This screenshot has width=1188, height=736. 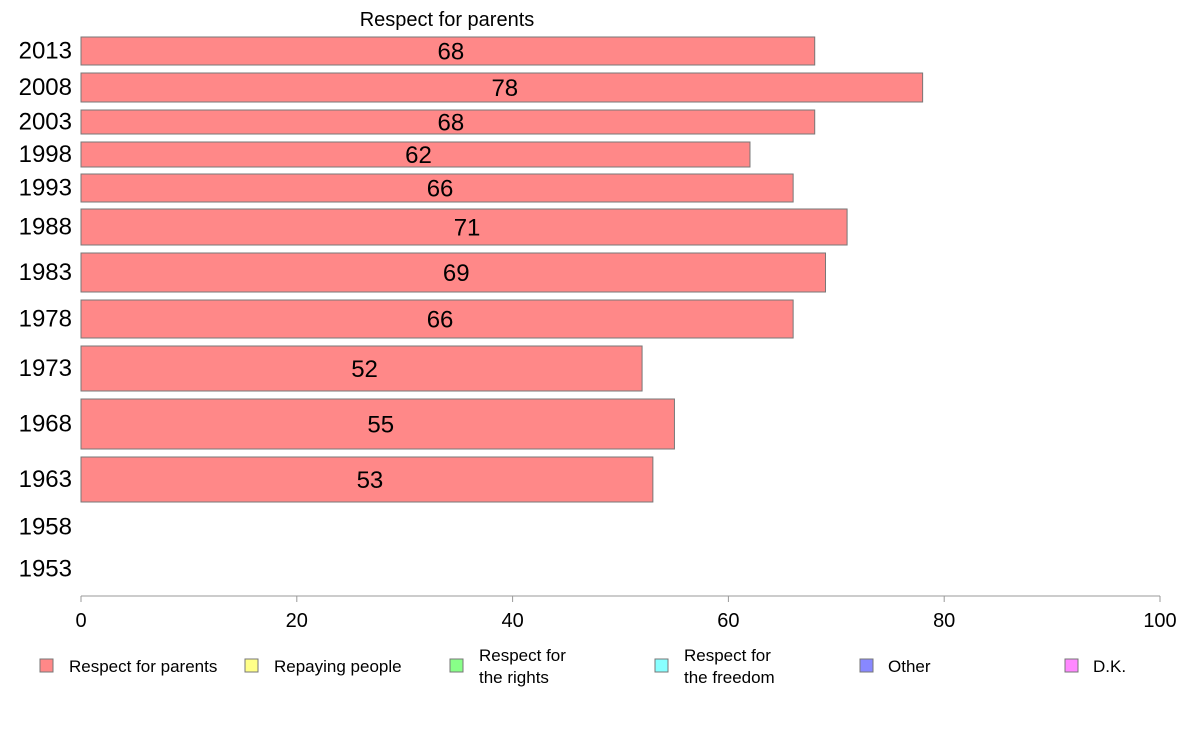 I want to click on legend-swatch-respect-for-the-freedom, so click(x=661, y=665).